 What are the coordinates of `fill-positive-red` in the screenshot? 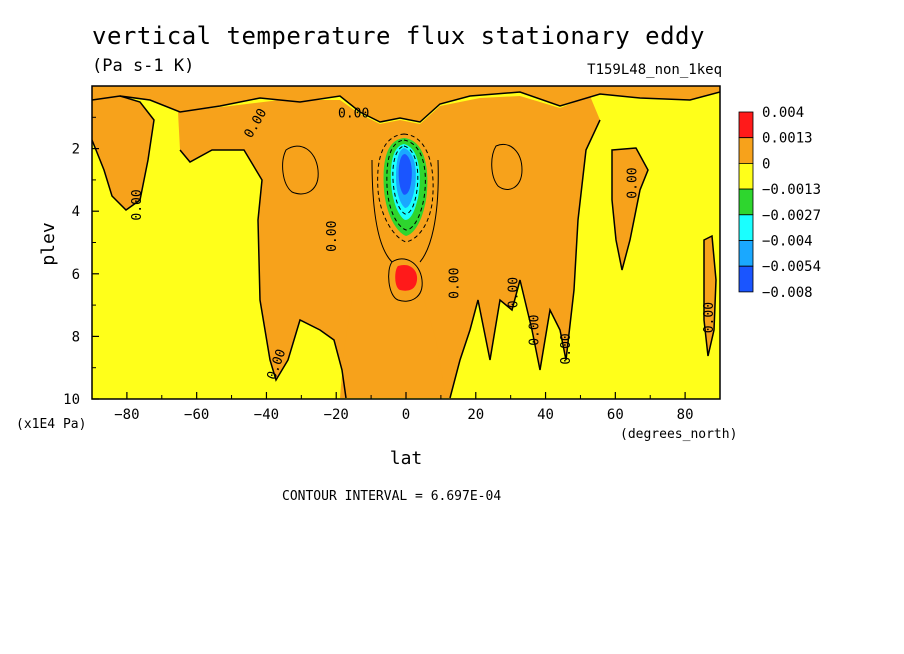 It's located at (406, 277).